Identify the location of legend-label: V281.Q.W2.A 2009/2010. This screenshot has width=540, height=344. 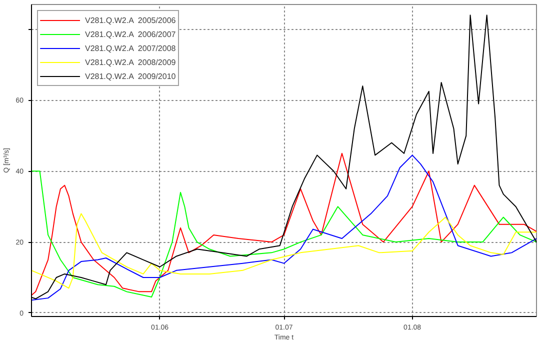
(130, 76).